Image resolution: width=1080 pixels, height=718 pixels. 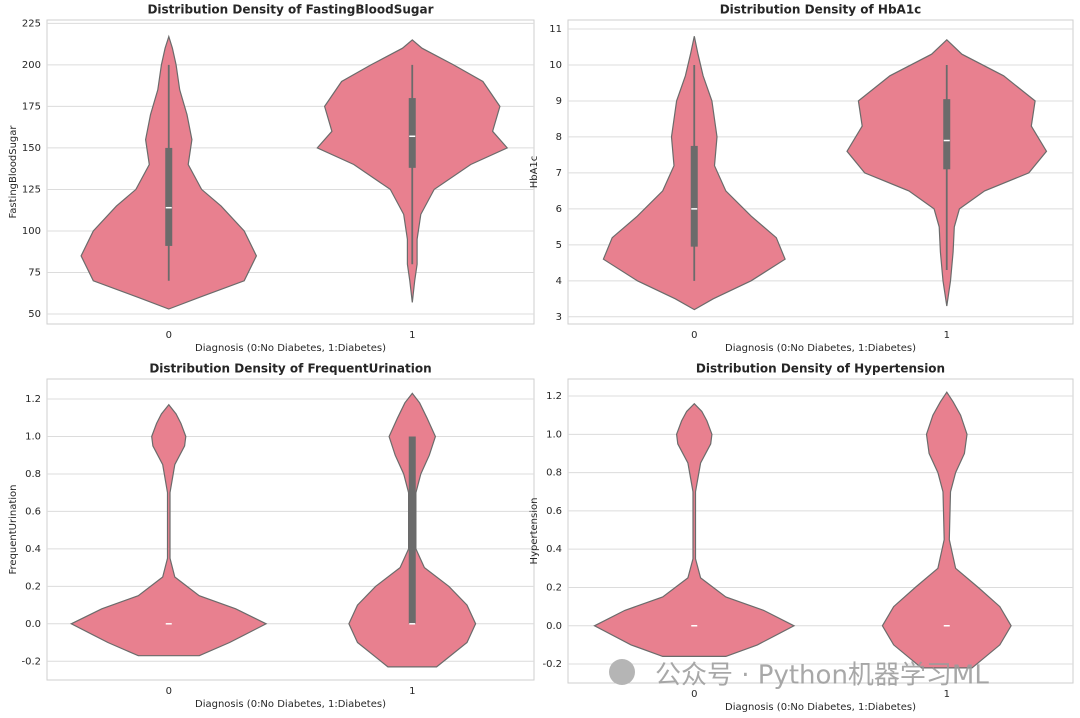 I want to click on y-tick-label: 75, so click(x=34, y=273).